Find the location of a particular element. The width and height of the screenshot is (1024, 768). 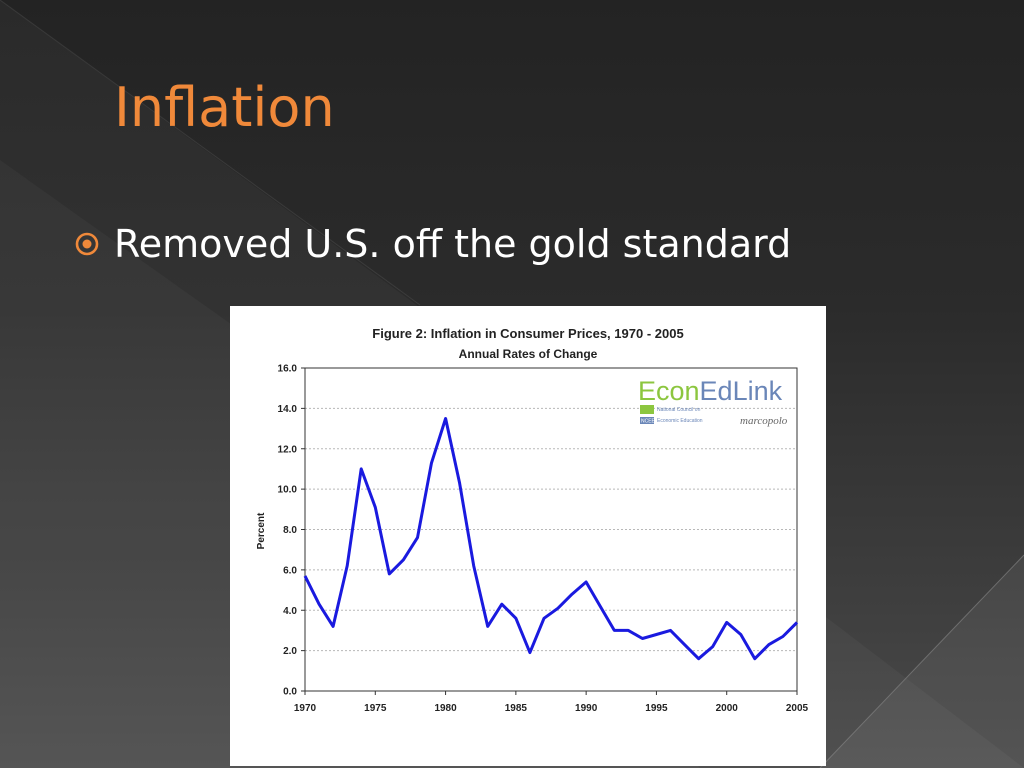

y-tick-label: 10.0 is located at coordinates (288, 490).